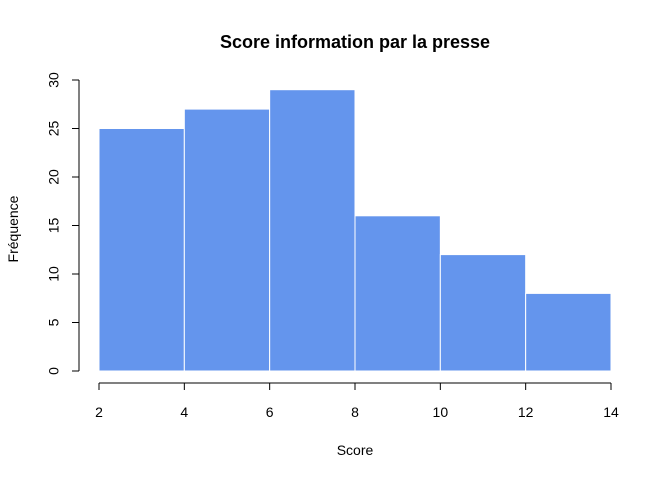 This screenshot has height=480, width=672. What do you see at coordinates (270, 412) in the screenshot?
I see `x-tick-label: 6` at bounding box center [270, 412].